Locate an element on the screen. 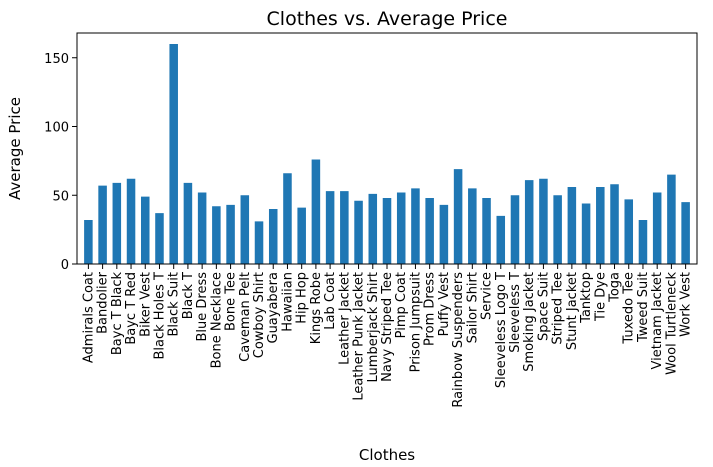 The width and height of the screenshot is (713, 467). x-tick-label: Prom Dress is located at coordinates (430, 309).